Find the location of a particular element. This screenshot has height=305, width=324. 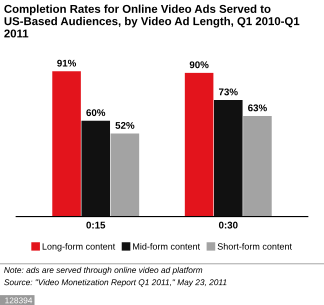

text: Note: ads are served through online video ad platform is located at coordinates (103, 270).